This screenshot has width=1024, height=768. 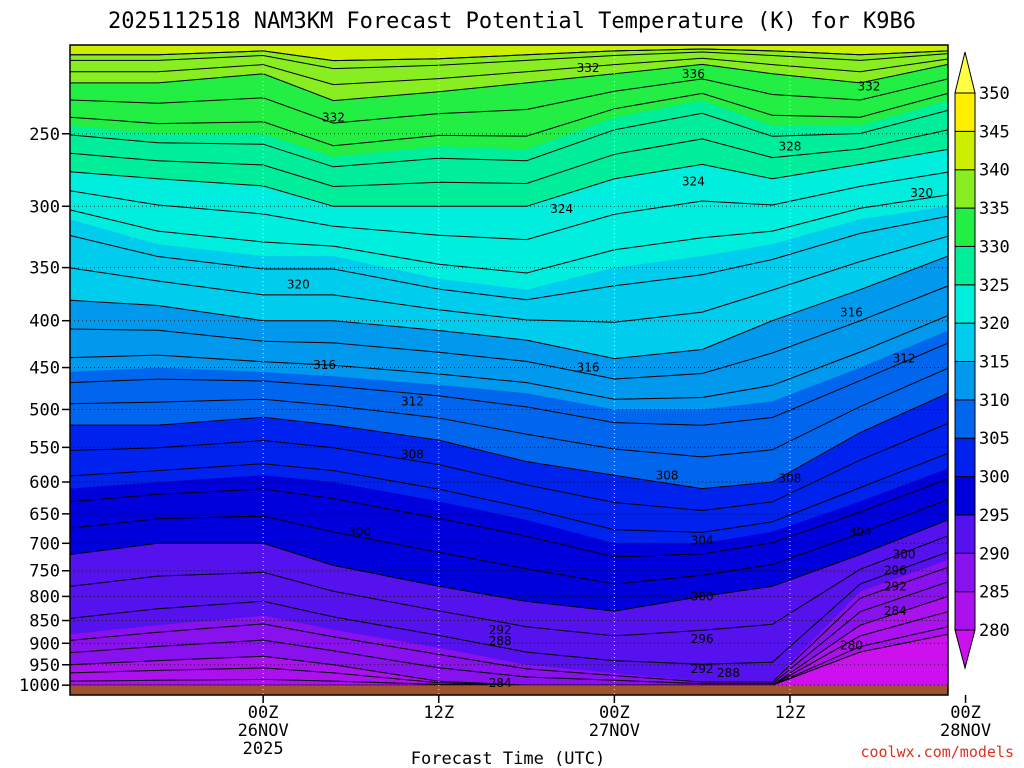 I want to click on colorbar-bottom-arrow, so click(x=965, y=649).